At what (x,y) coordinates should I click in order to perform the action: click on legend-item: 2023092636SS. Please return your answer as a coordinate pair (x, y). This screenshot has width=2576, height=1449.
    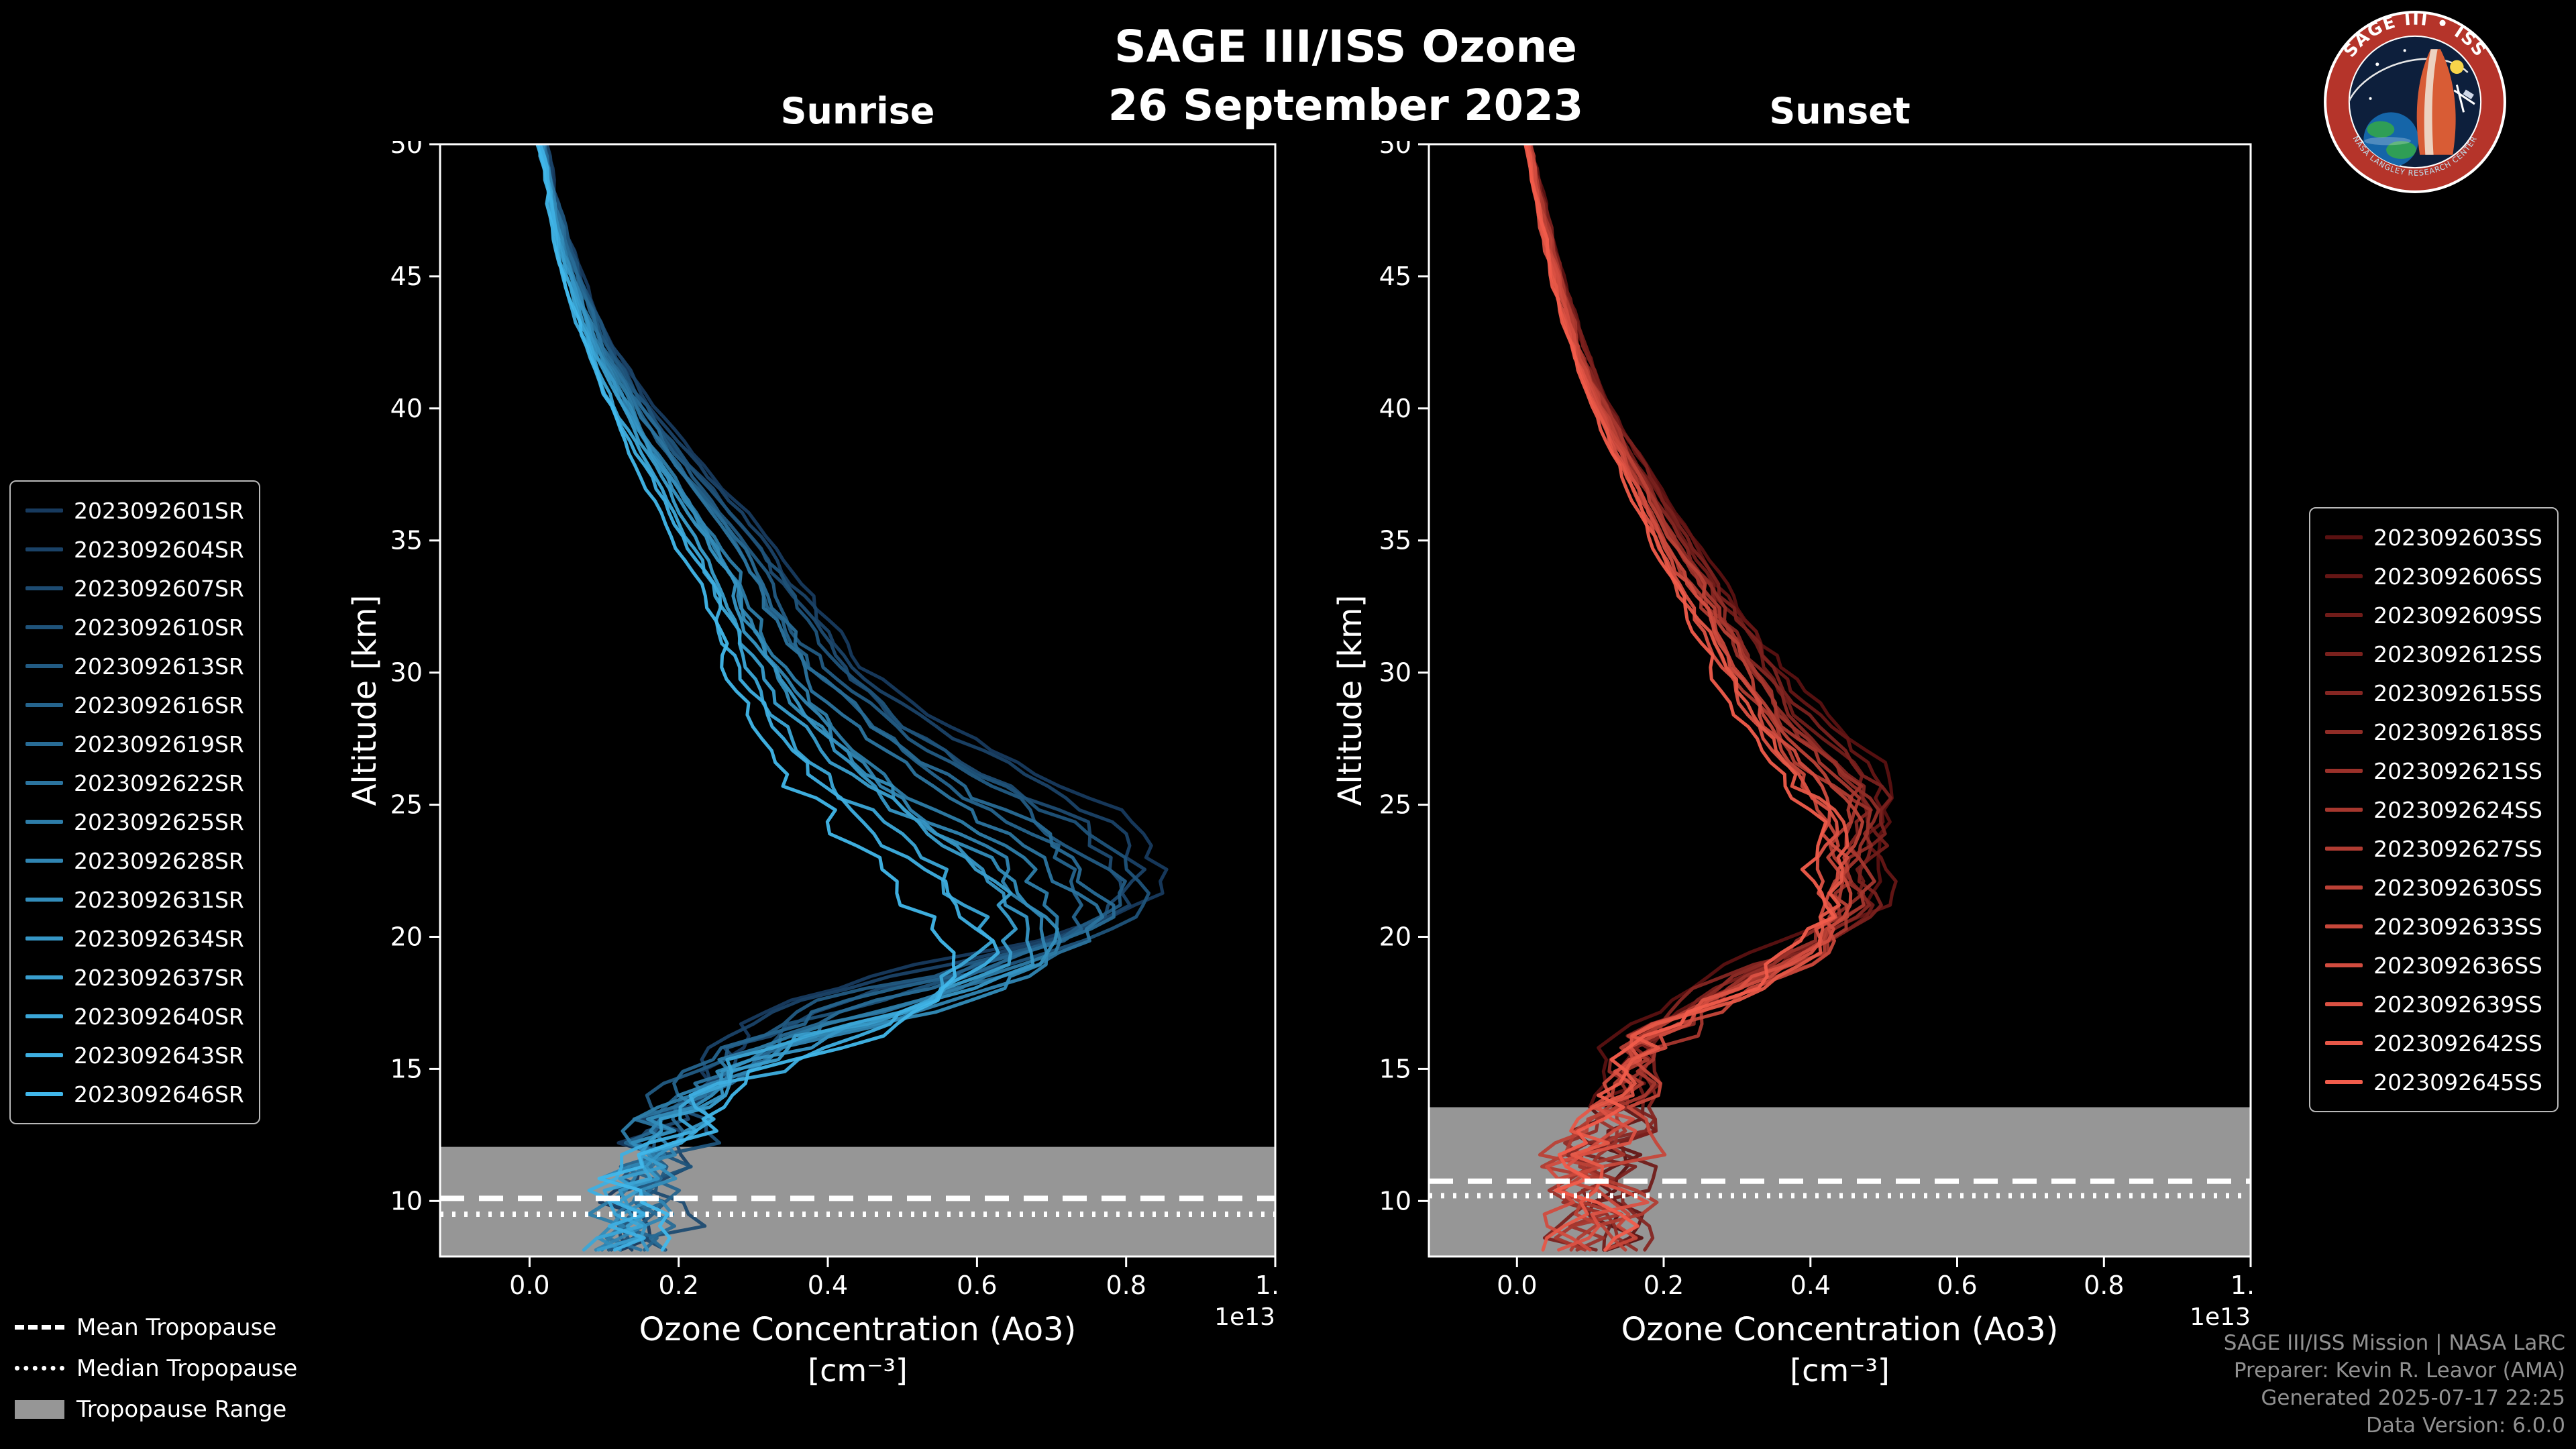
    Looking at the image, I should click on (2433, 965).